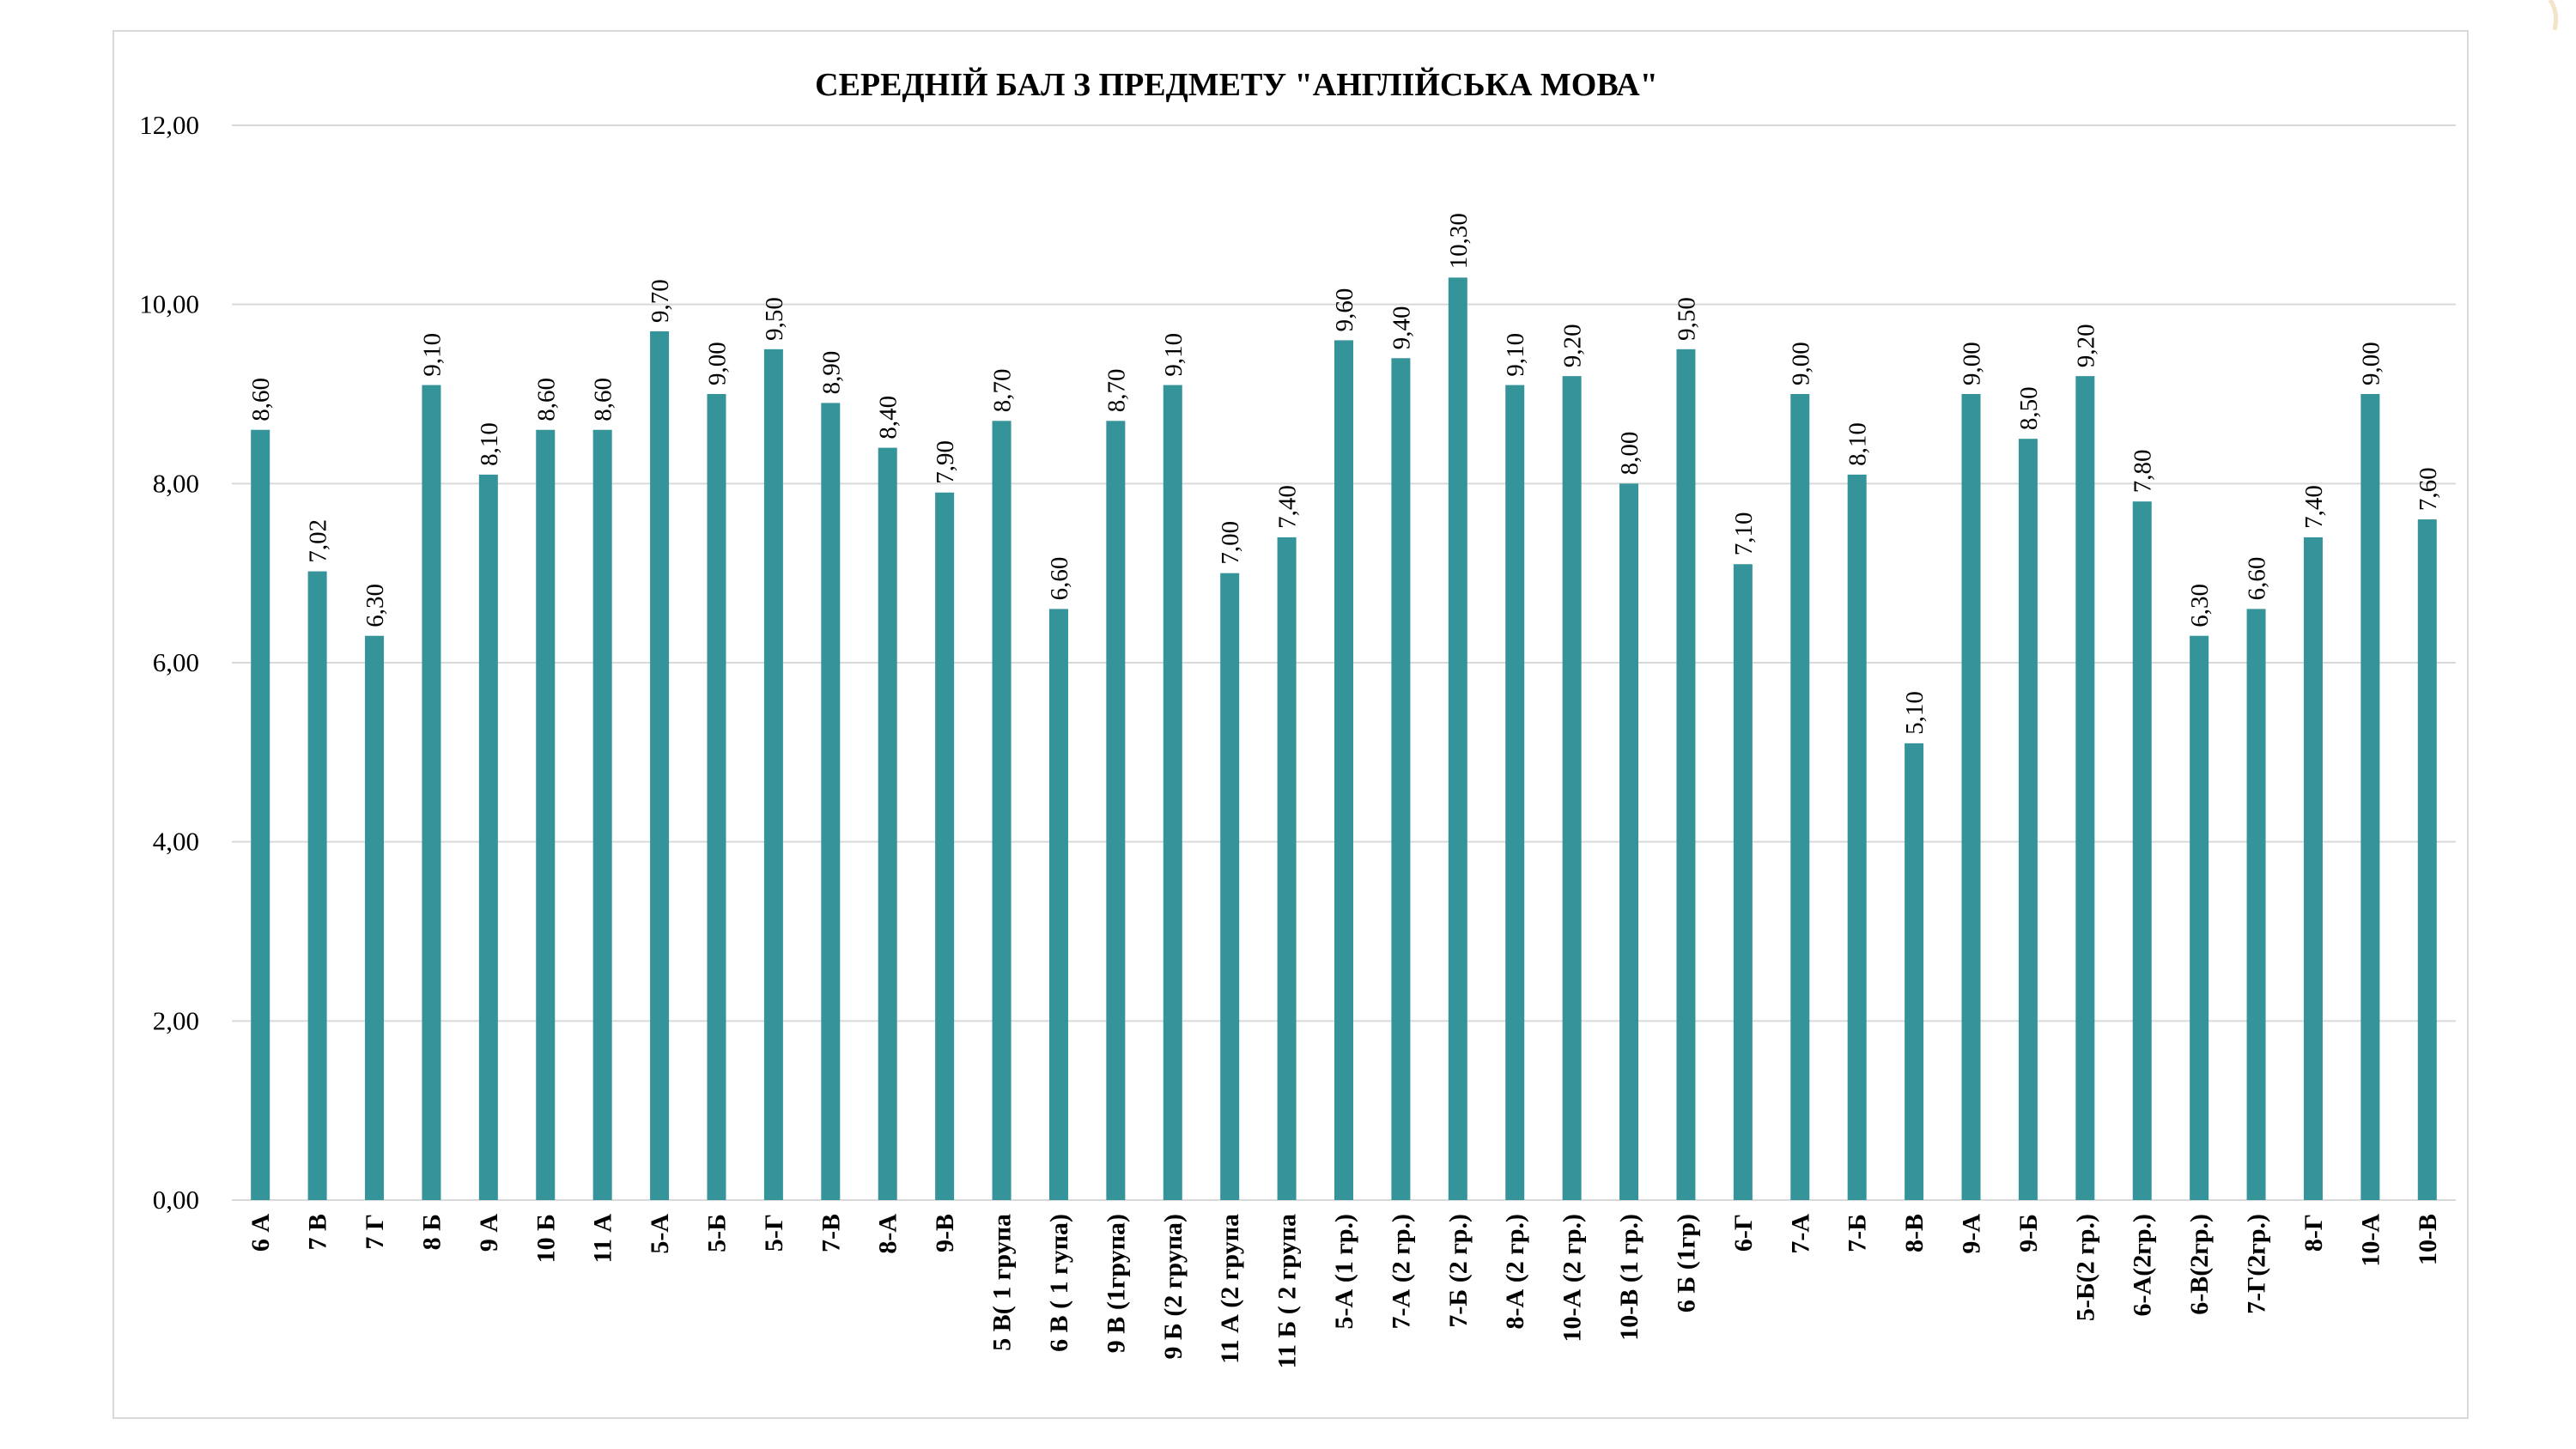 The image size is (2576, 1449). What do you see at coordinates (318, 1232) in the screenshot?
I see `x-tick-label: 7 В` at bounding box center [318, 1232].